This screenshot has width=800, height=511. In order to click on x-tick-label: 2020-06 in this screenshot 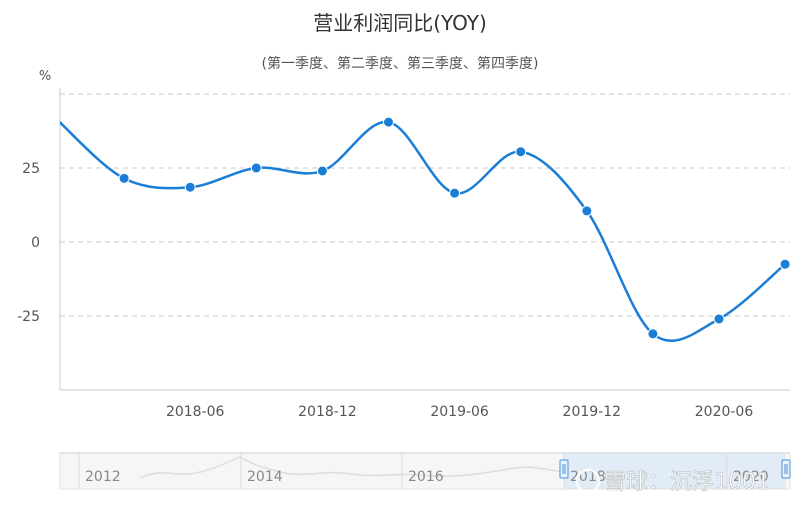, I will do `click(724, 412)`.